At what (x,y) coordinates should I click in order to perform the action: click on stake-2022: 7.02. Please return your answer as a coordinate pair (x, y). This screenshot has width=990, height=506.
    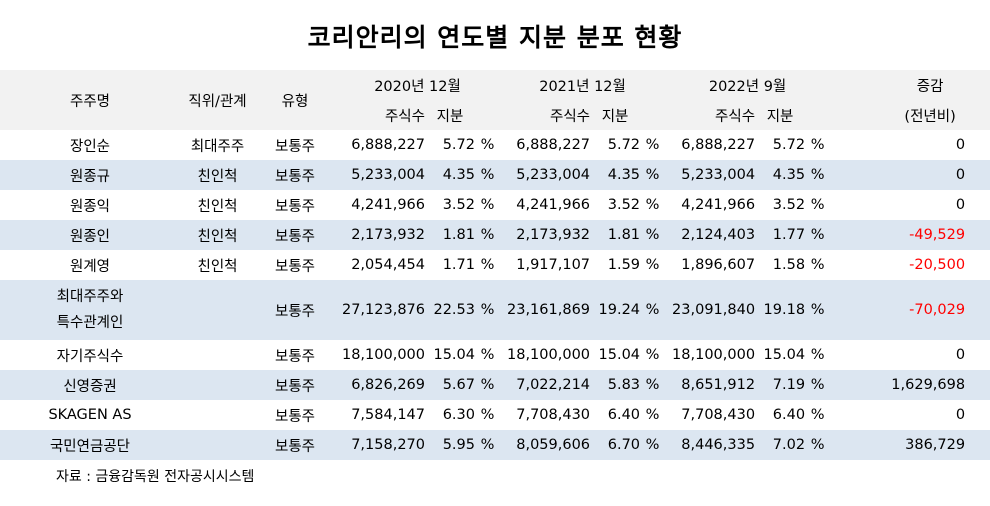
    Looking at the image, I should click on (789, 445).